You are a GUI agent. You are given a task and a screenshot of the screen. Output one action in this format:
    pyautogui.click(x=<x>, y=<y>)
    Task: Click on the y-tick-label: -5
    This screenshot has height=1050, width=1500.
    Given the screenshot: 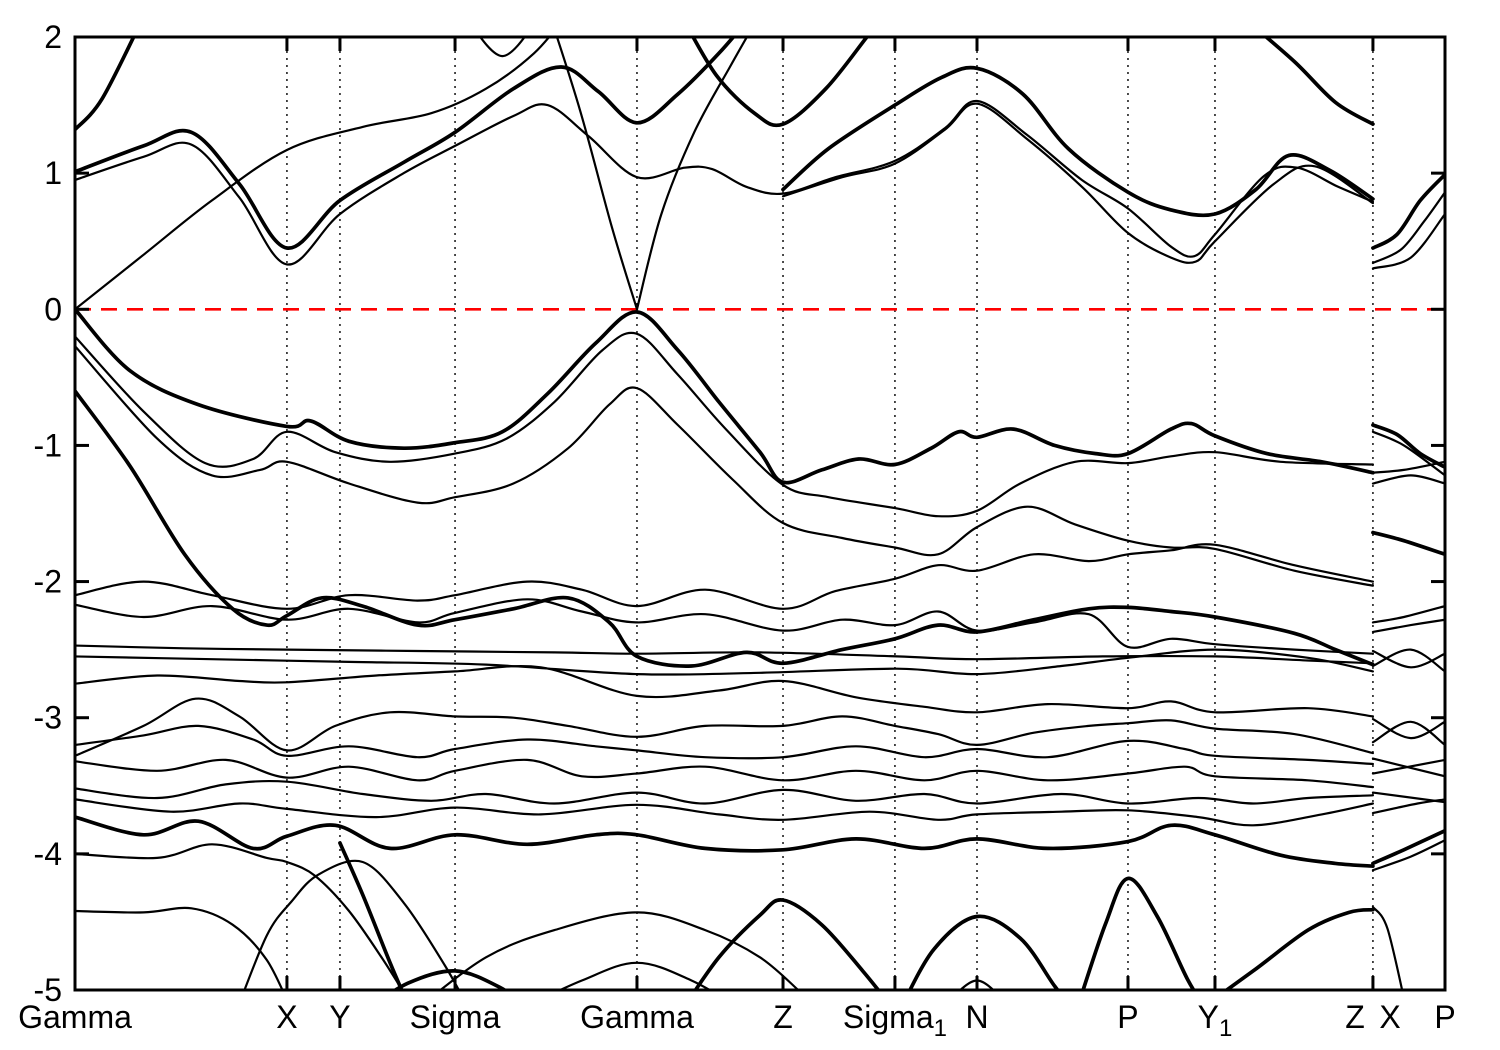 What is the action you would take?
    pyautogui.click(x=48, y=990)
    